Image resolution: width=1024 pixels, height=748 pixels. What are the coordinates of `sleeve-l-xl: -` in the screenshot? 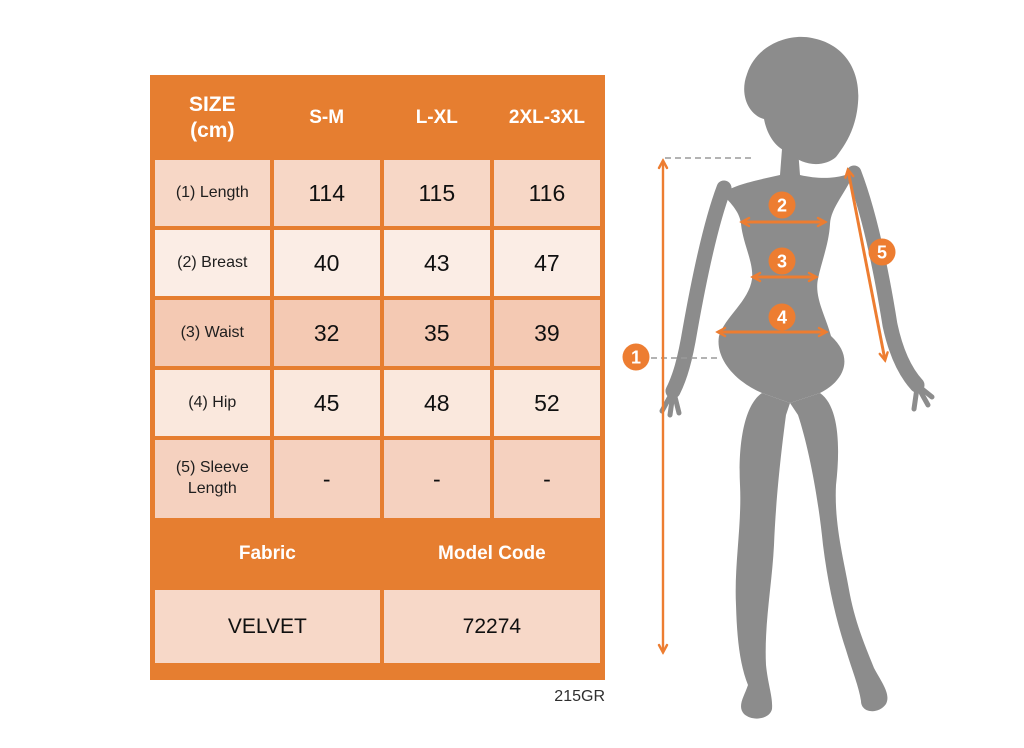 It's located at (436, 479).